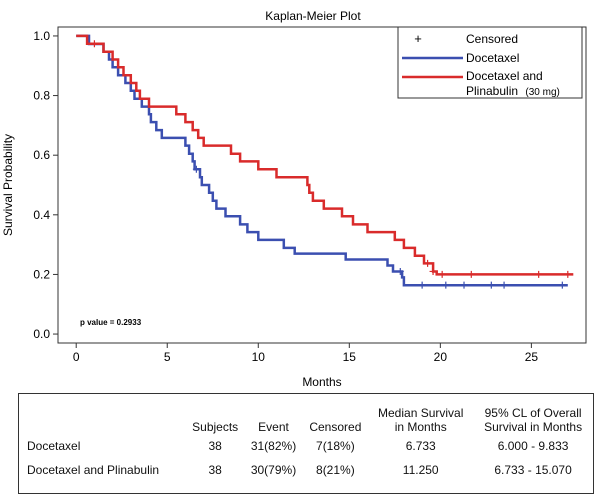 This screenshot has width=599, height=498. What do you see at coordinates (532, 357) in the screenshot?
I see `x-tick-label: 25` at bounding box center [532, 357].